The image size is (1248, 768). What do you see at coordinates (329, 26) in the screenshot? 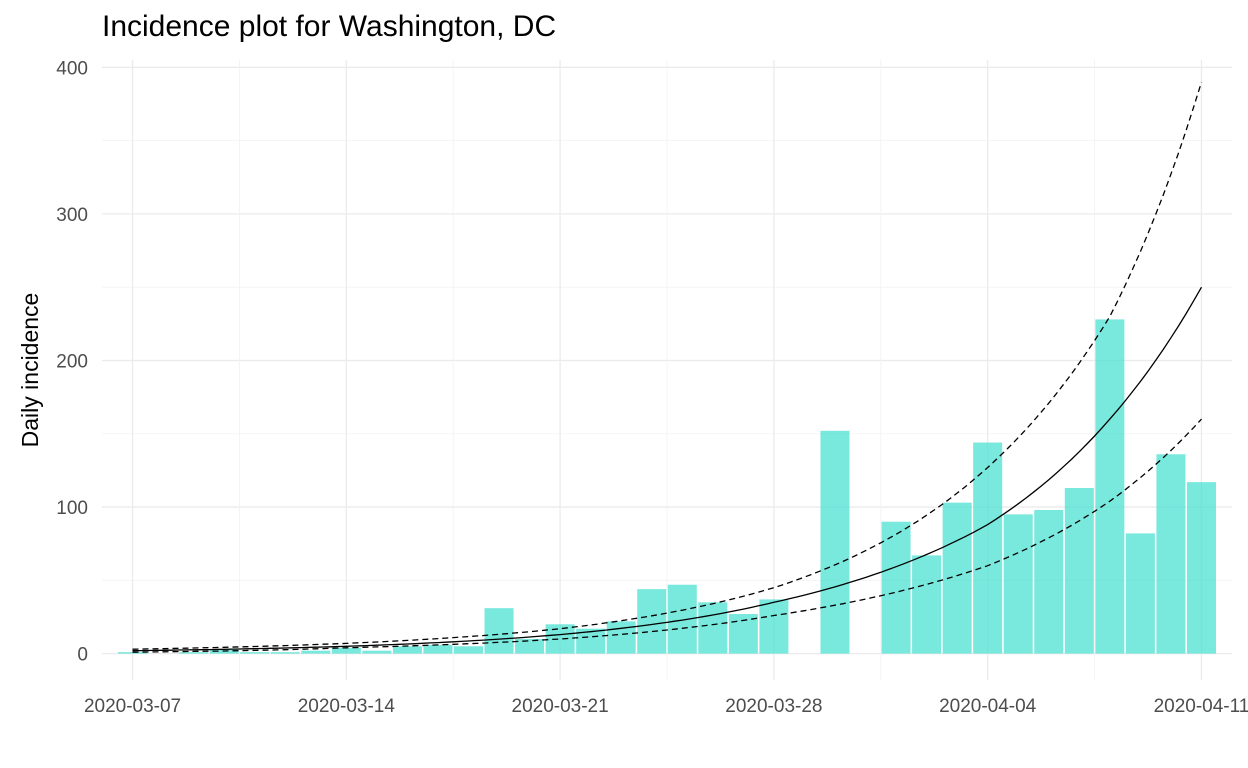
I see `chart-title: Incidence plot for Washington, DC` at bounding box center [329, 26].